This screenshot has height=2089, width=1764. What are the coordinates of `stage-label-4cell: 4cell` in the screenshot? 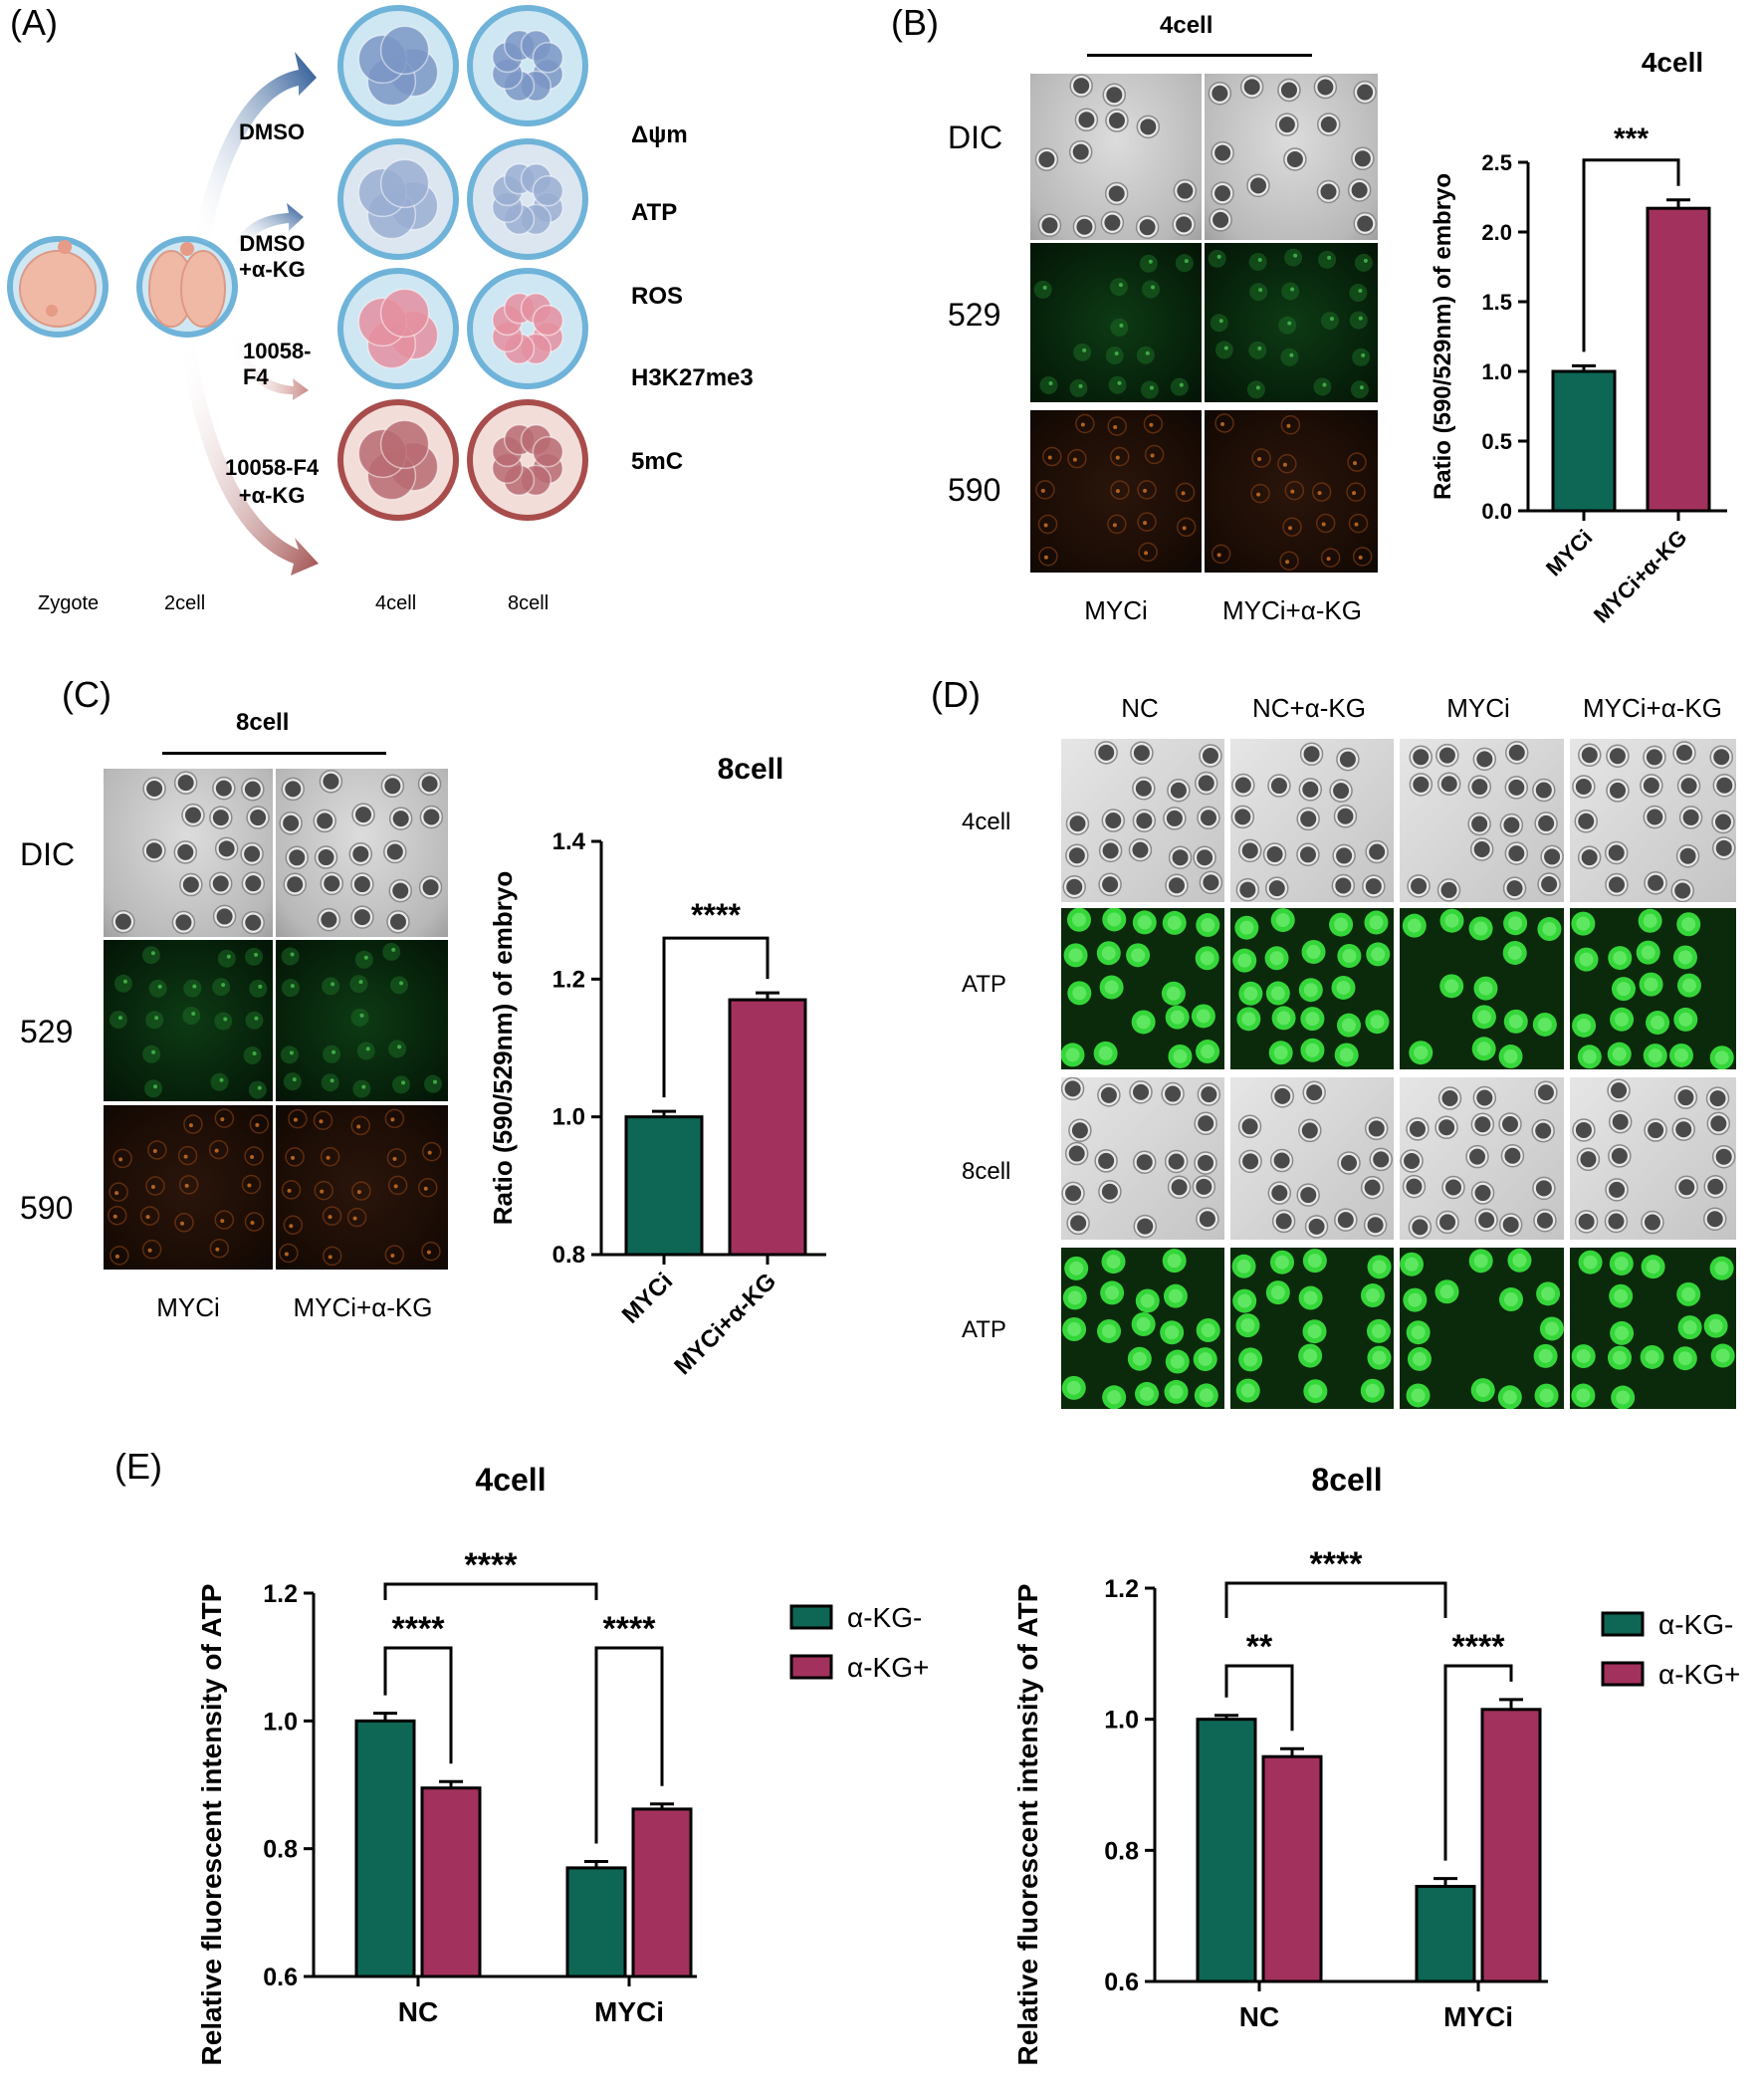 It's located at (396, 603).